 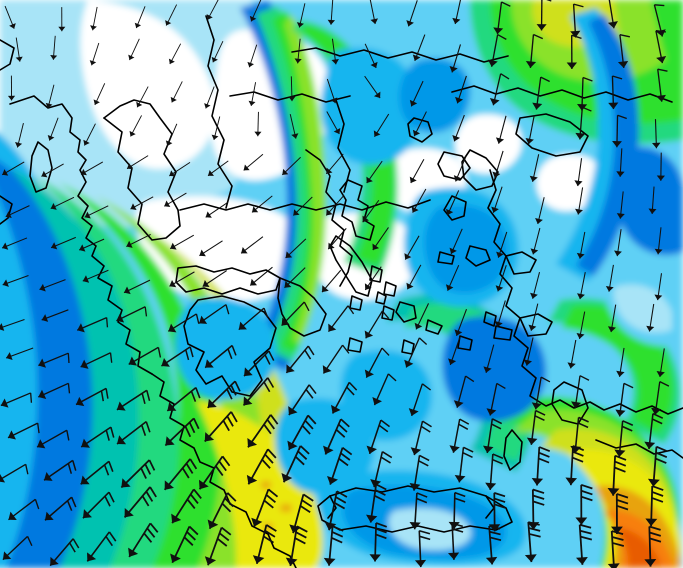 What do you see at coordinates (355, 345) in the screenshot?
I see `island-milos` at bounding box center [355, 345].